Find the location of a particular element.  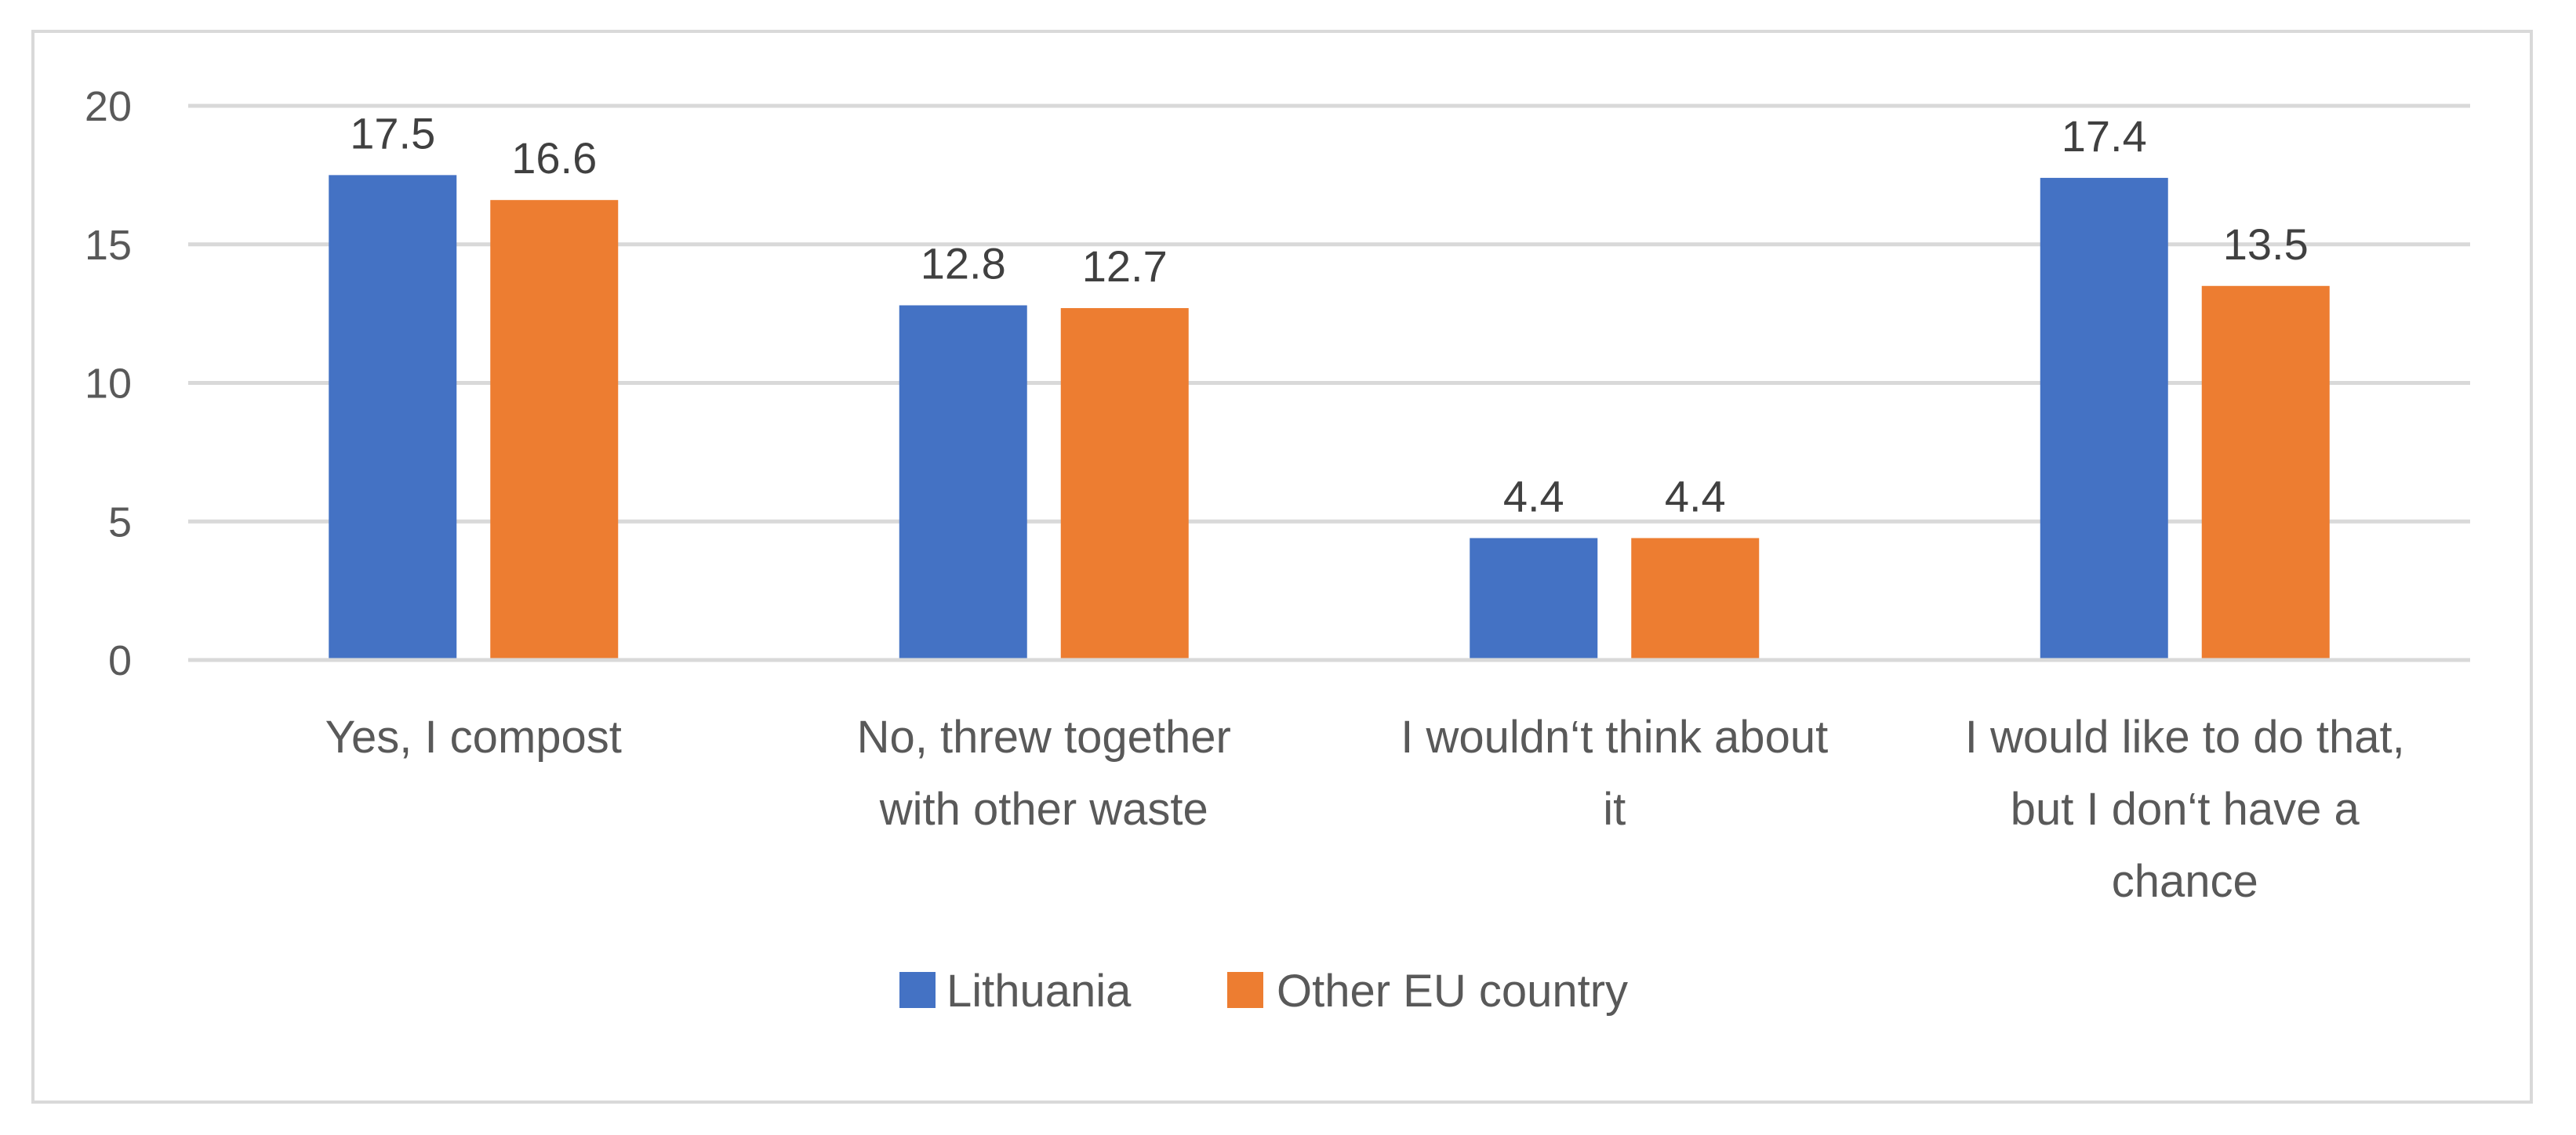

data-label: 17.5 is located at coordinates (392, 133).